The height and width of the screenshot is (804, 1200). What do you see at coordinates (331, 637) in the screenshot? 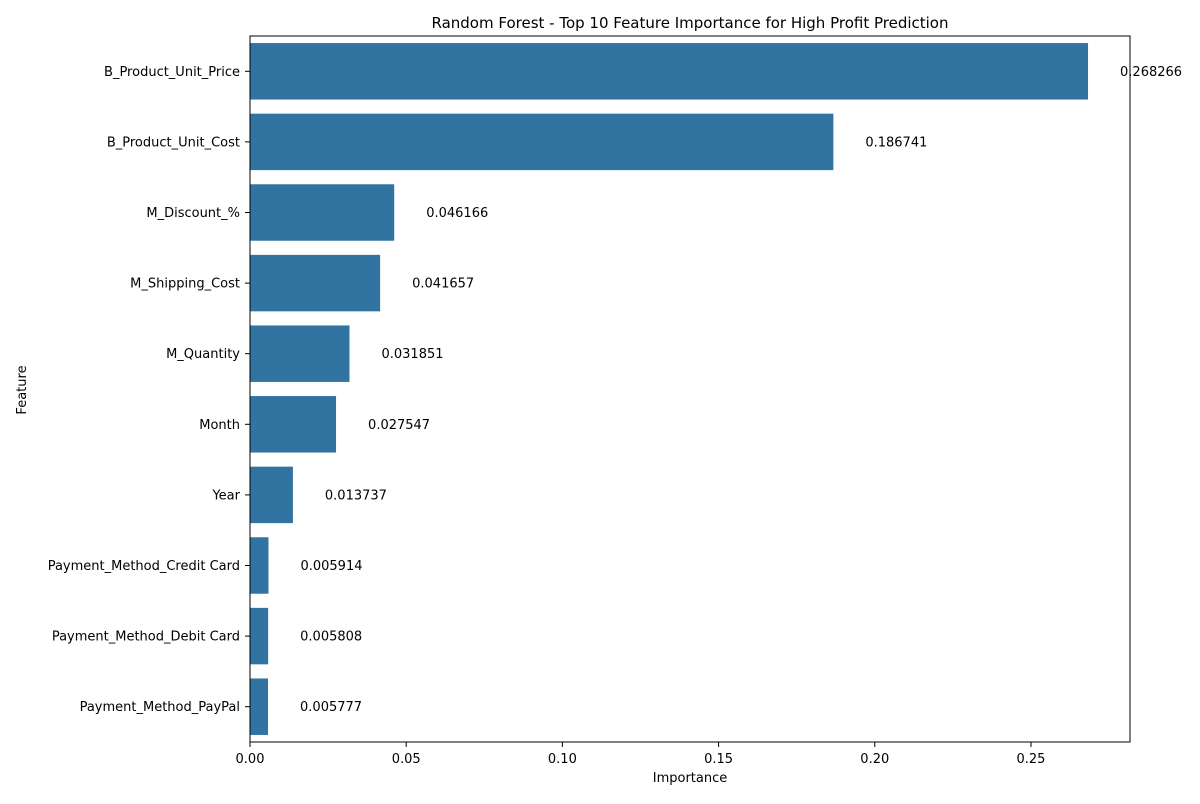
I see `bar-value-label: 0.005808` at bounding box center [331, 637].